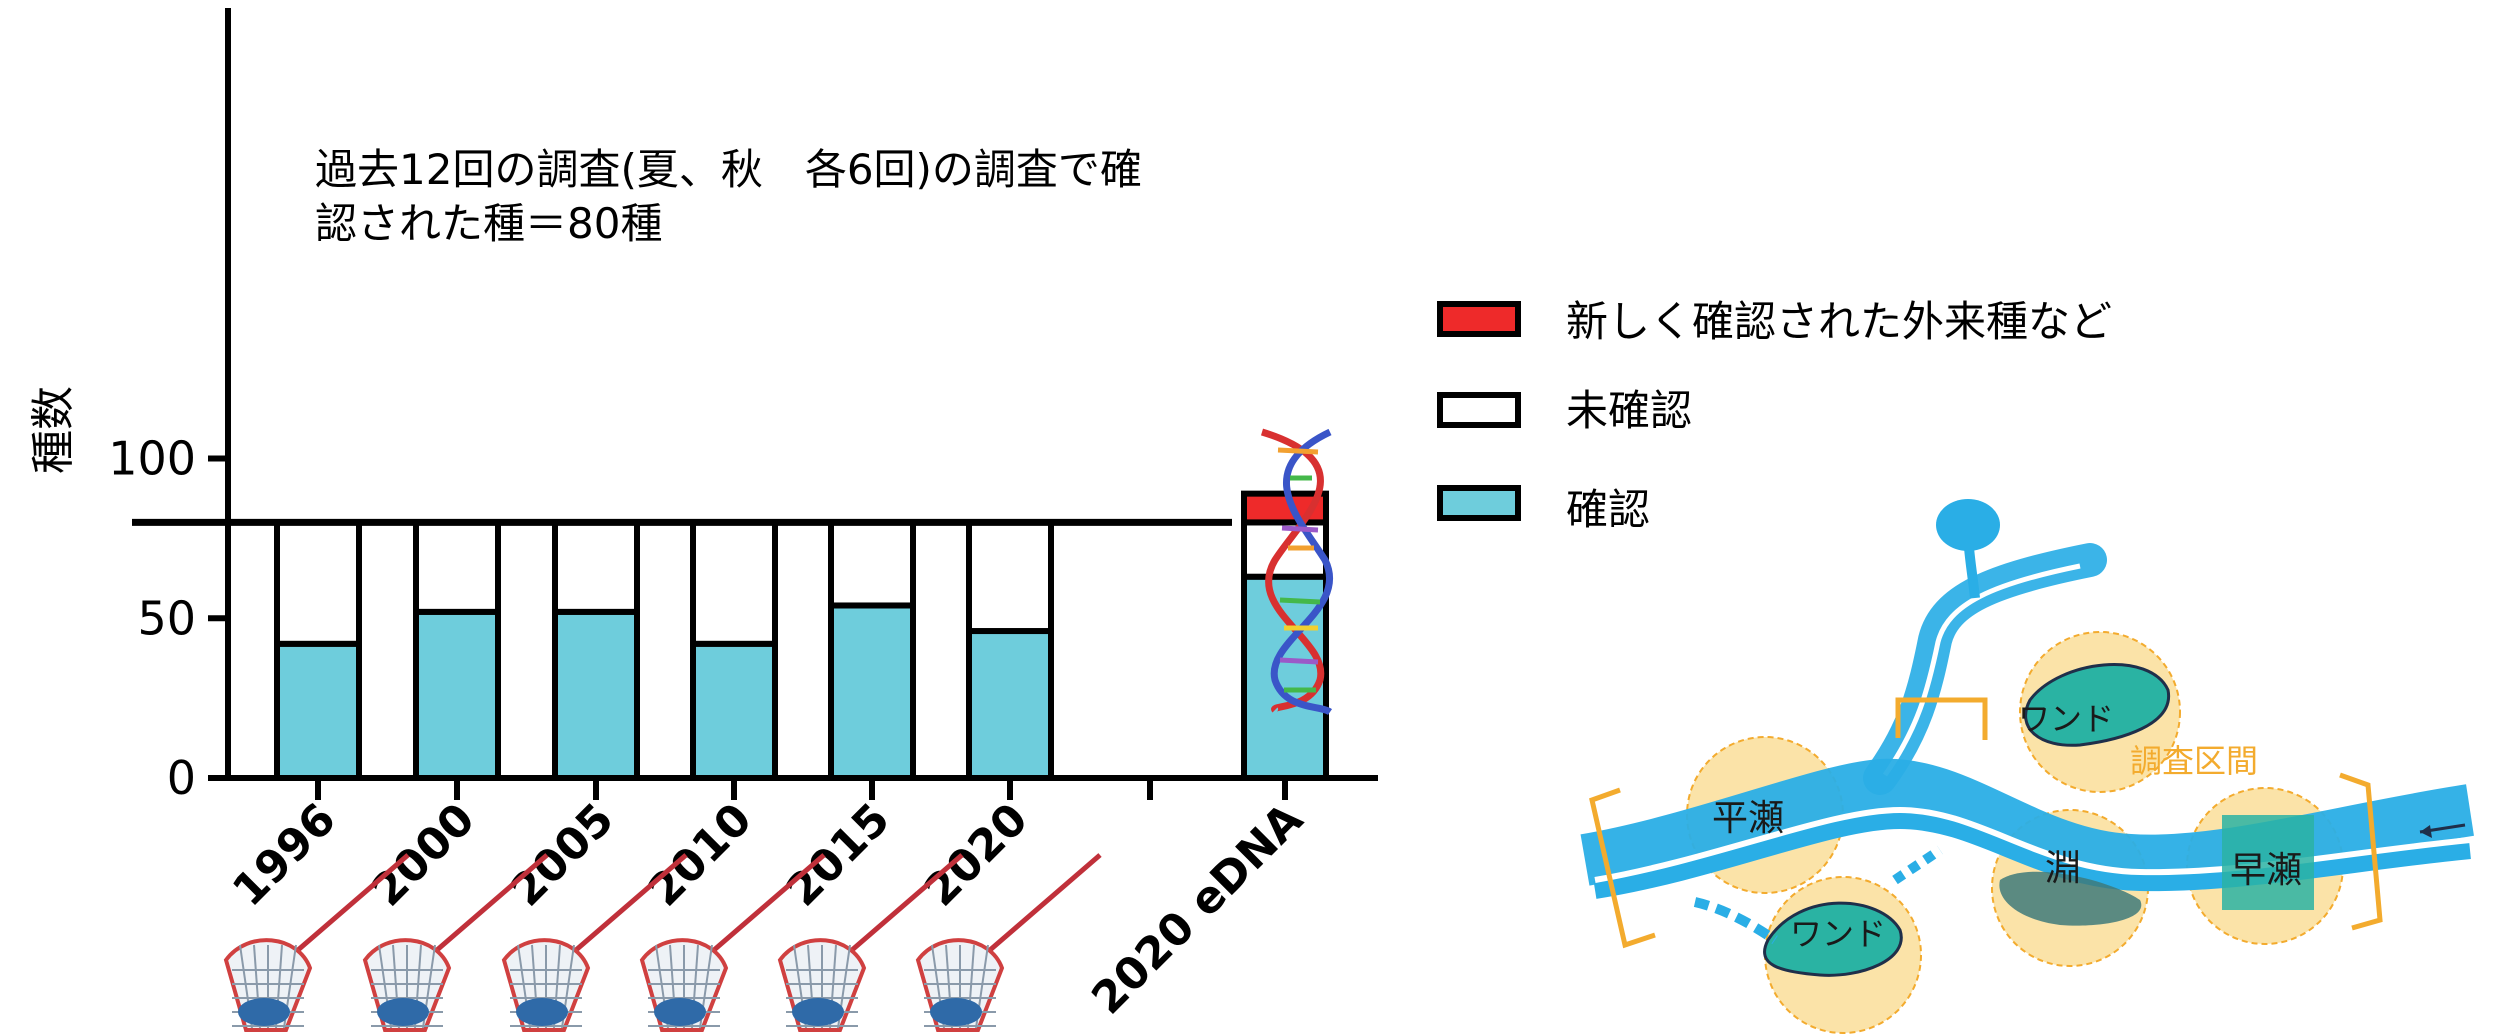  Describe the element at coordinates (1839, 321) in the screenshot. I see `legend-label-alien: 新しく確認された外来種など` at that location.